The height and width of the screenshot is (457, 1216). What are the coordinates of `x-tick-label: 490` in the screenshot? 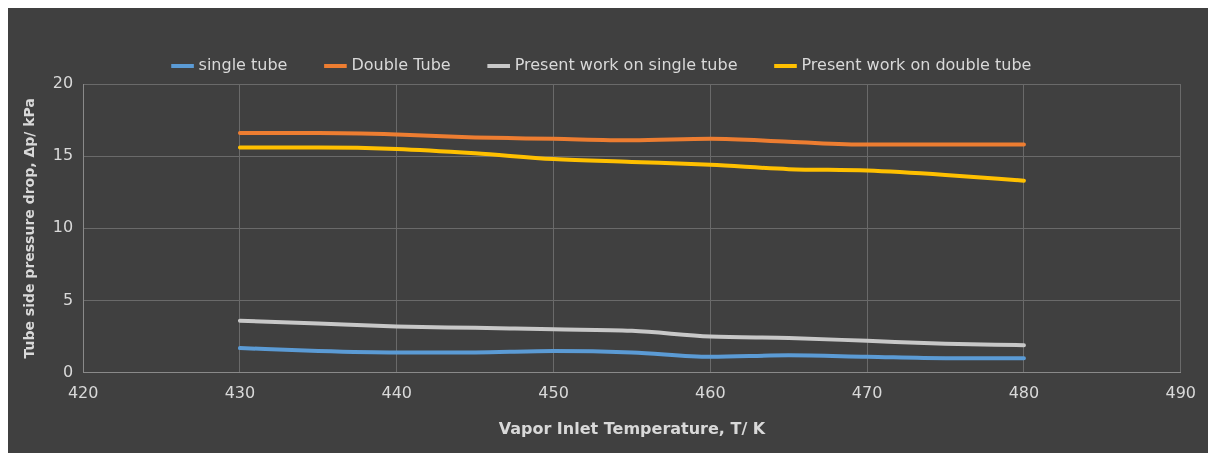 It's located at (1180, 393).